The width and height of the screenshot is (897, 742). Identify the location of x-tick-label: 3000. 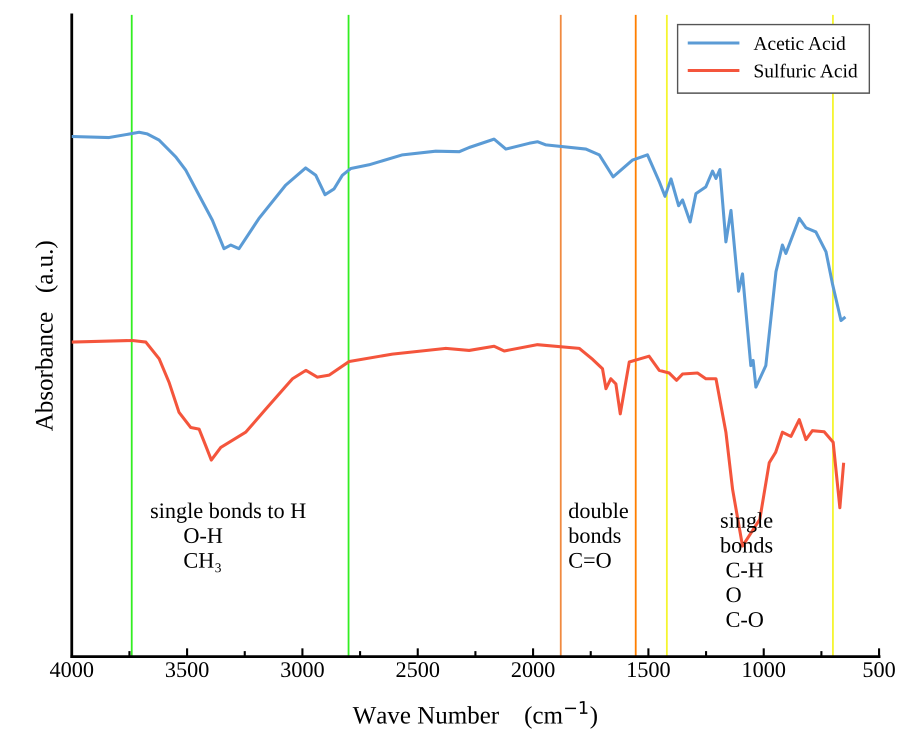
(302, 670).